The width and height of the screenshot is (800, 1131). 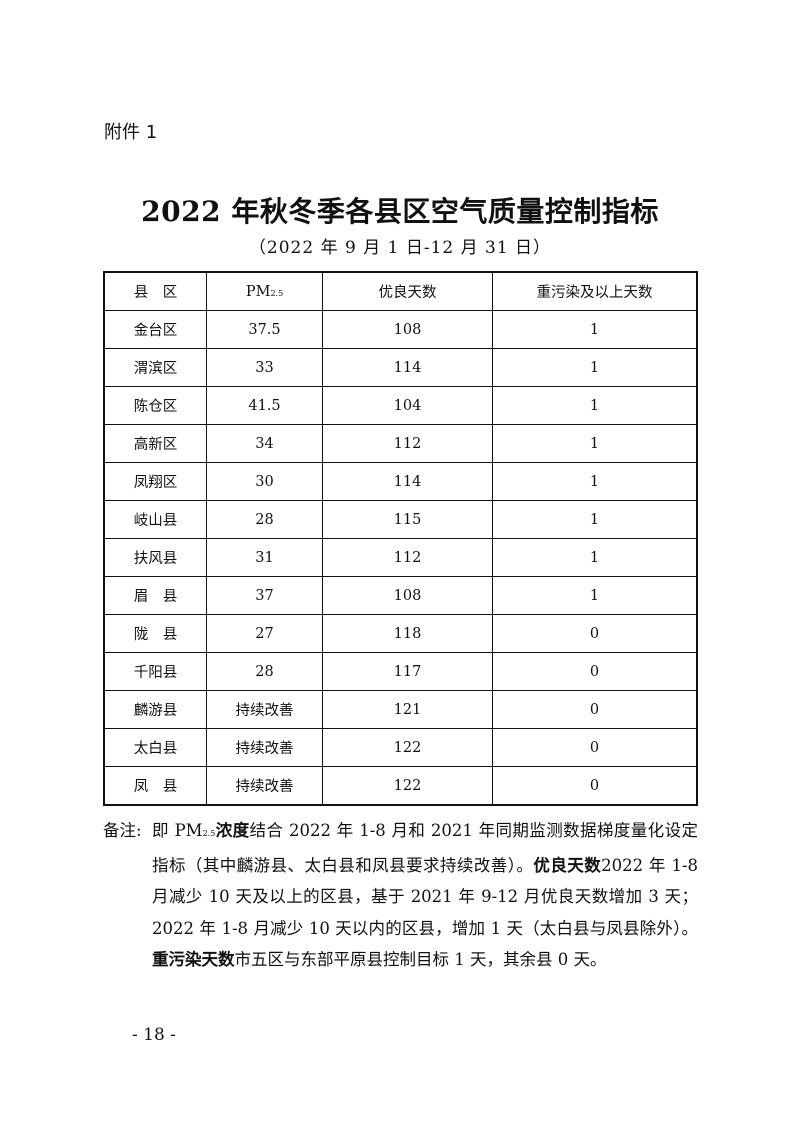 I want to click on cell-good-days: 117, so click(x=407, y=671).